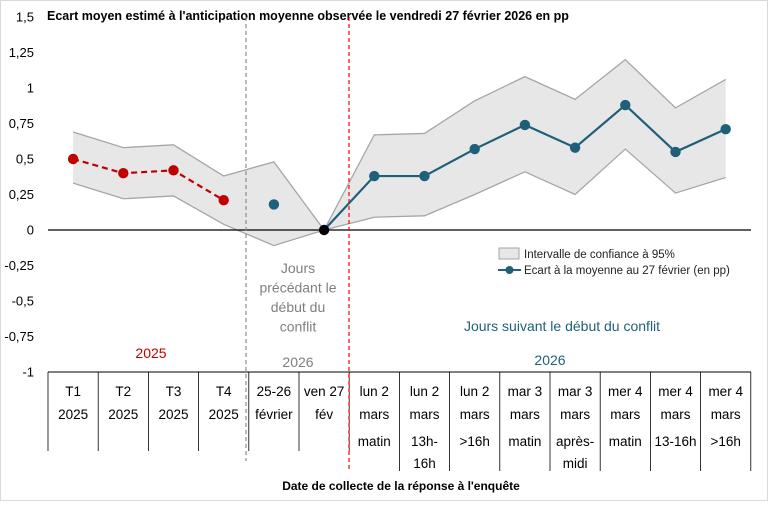  What do you see at coordinates (297, 244) in the screenshot?
I see `period-dividers` at bounding box center [297, 244].